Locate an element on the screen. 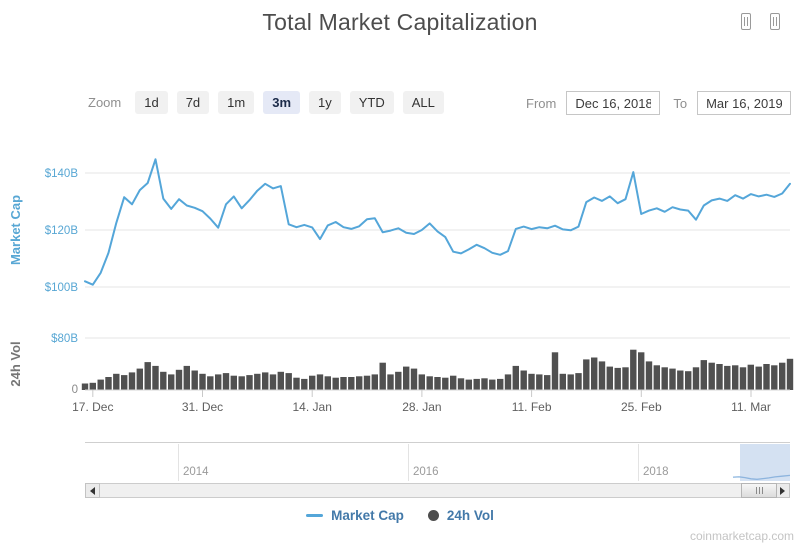  scrollbar-left-button is located at coordinates (92, 490).